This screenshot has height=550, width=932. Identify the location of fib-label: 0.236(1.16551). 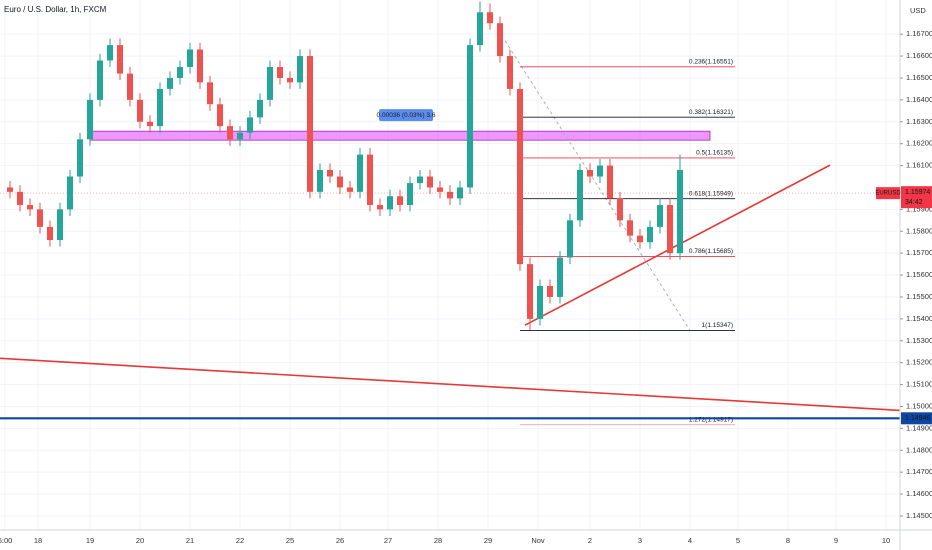
(711, 62).